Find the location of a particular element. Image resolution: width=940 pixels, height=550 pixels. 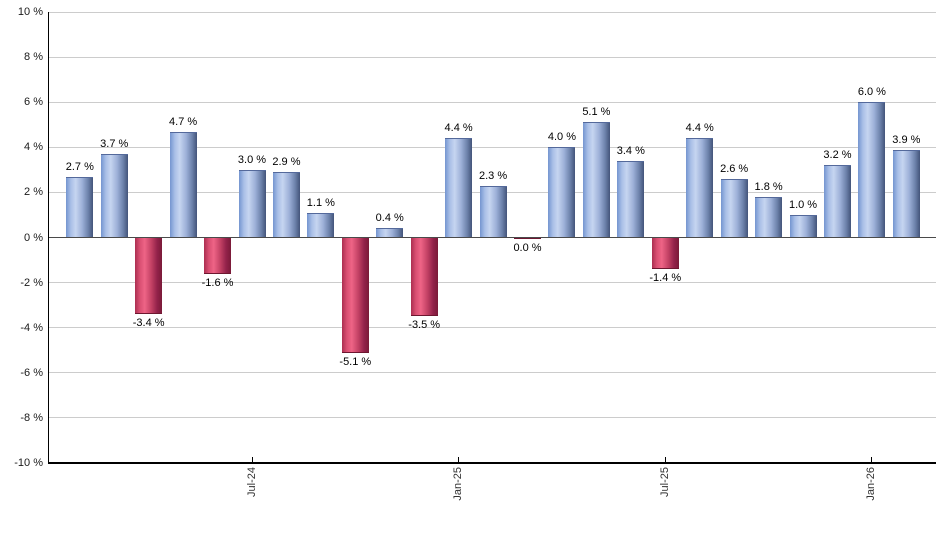

bar-value-label: -1.6 % is located at coordinates (217, 282).